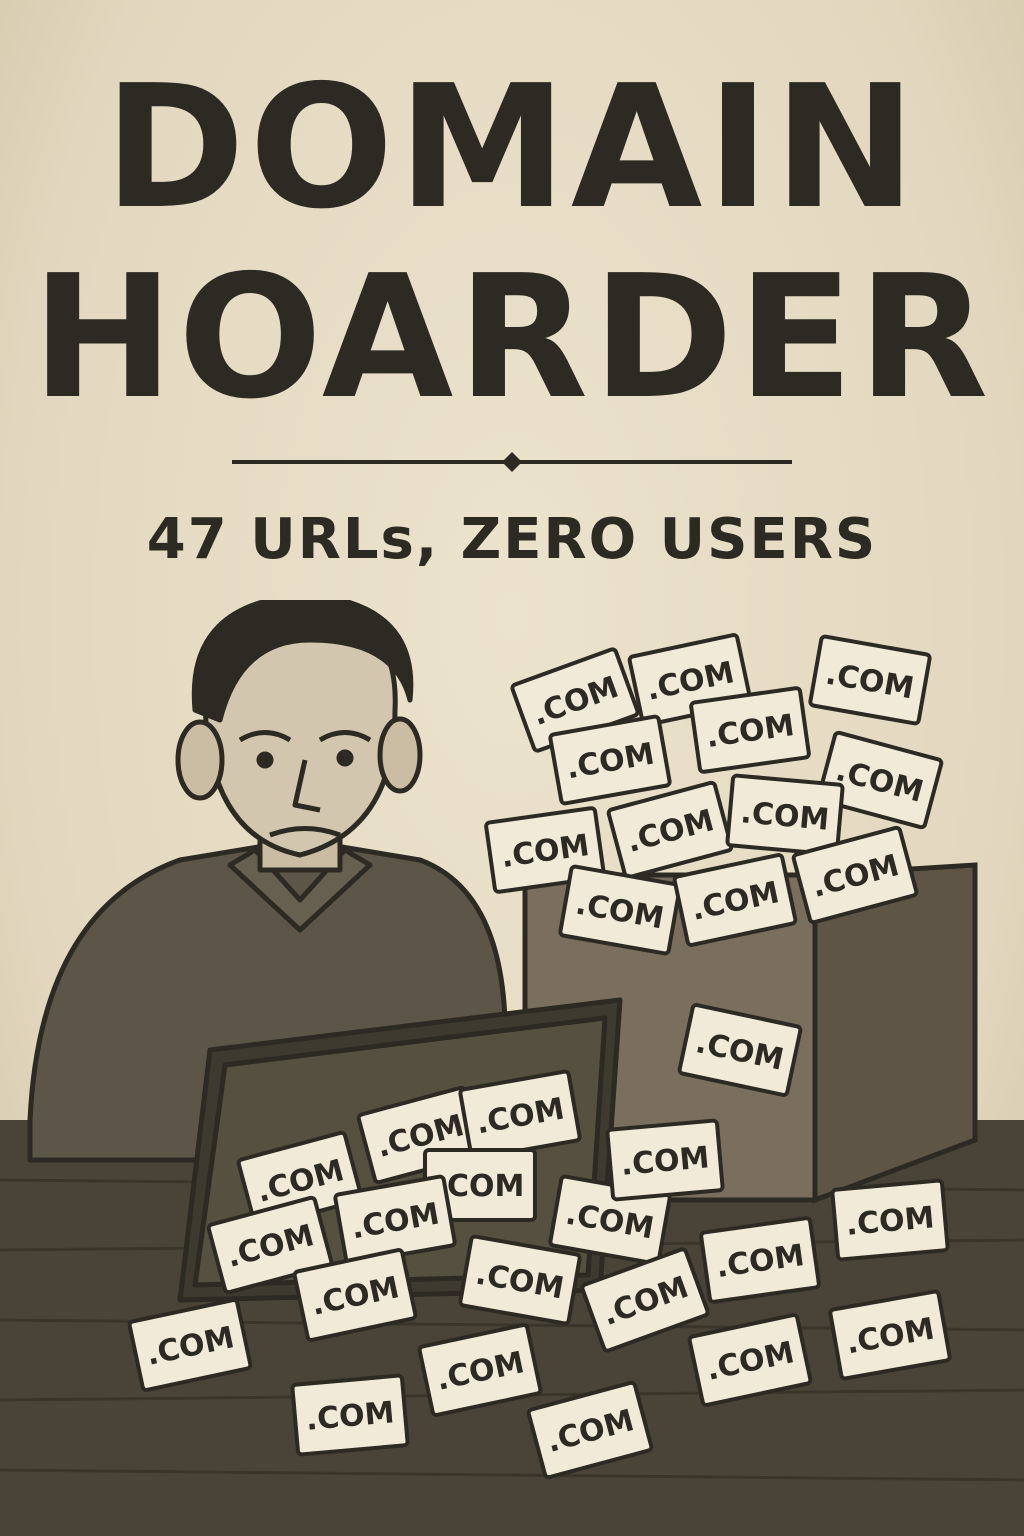 The image size is (1024, 1536). Describe the element at coordinates (512, 539) in the screenshot. I see `subtitle: 47 URLs, ZERO USERS` at that location.